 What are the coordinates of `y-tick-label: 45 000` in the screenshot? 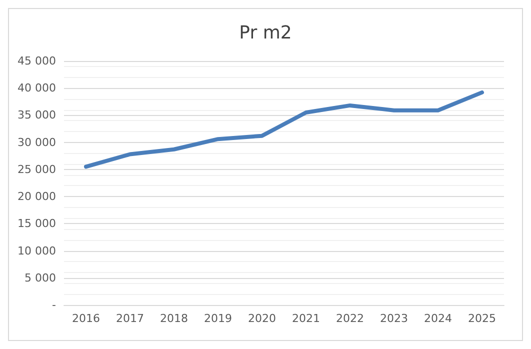 It's located at (37, 61).